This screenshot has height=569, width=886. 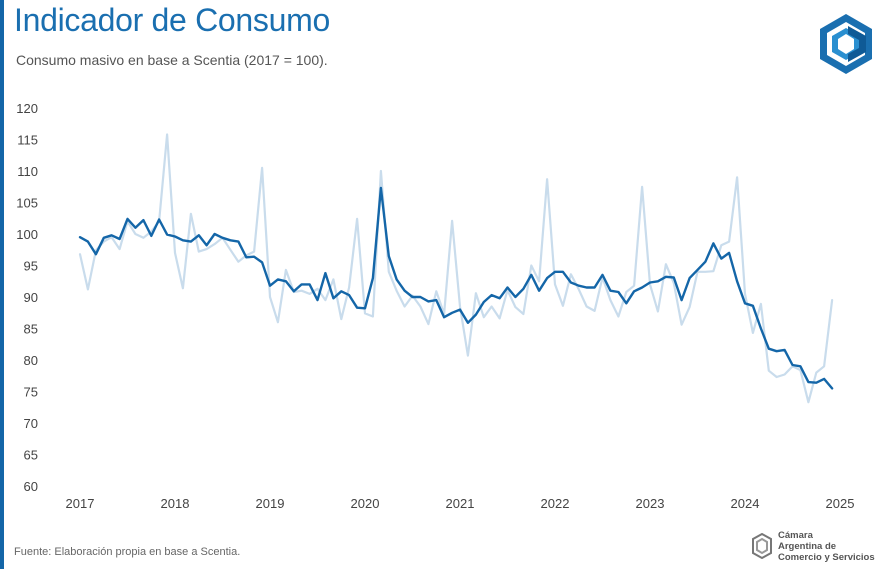 I want to click on organization-logo: Cámara Argentina de Comercio y Servicios, so click(x=817, y=548).